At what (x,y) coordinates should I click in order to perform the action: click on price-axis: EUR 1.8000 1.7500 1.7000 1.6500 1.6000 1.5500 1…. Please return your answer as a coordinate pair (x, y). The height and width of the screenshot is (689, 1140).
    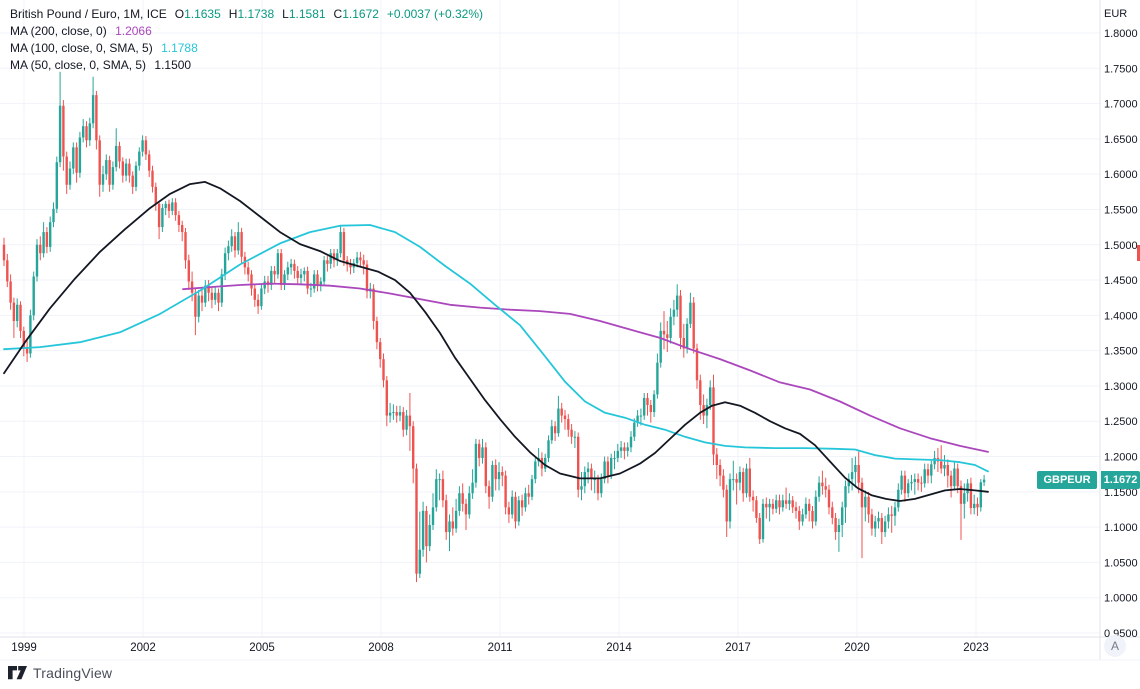
    Looking at the image, I should click on (1121, 324).